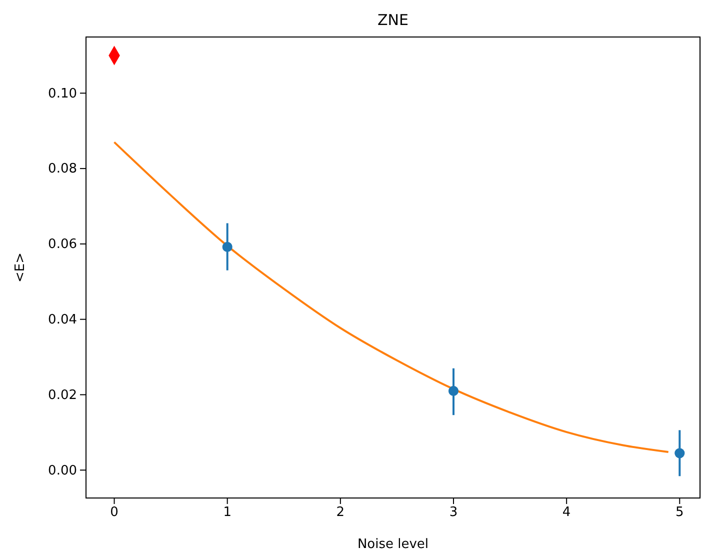 The width and height of the screenshot is (701, 553). What do you see at coordinates (114, 512) in the screenshot?
I see `x-tick-label: 0` at bounding box center [114, 512].